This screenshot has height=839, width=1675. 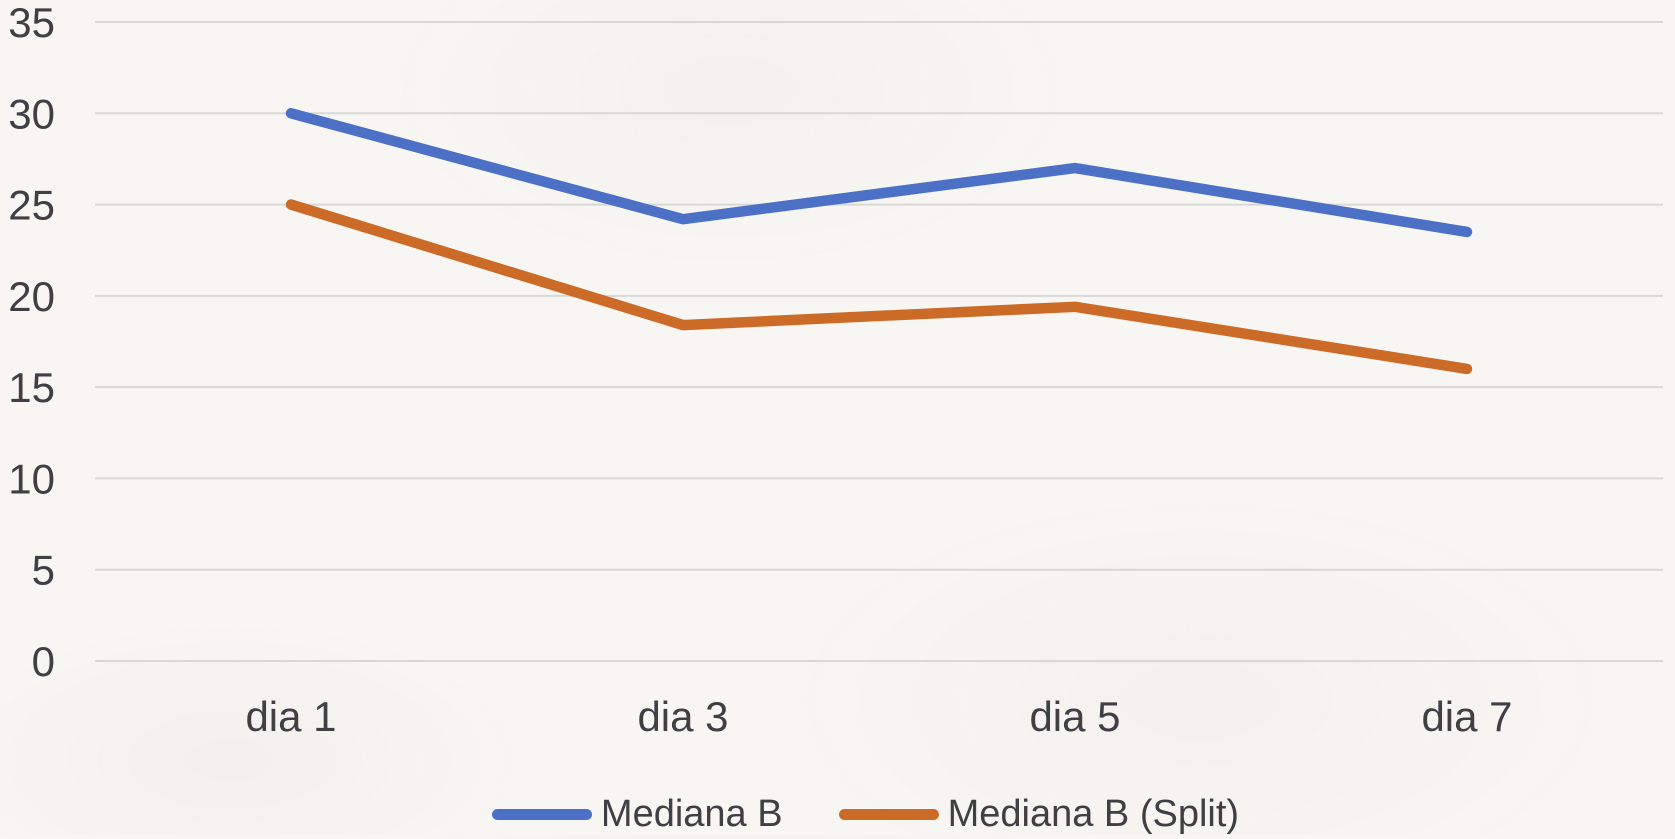 I want to click on y-tick-label-20: 20, so click(x=31, y=296).